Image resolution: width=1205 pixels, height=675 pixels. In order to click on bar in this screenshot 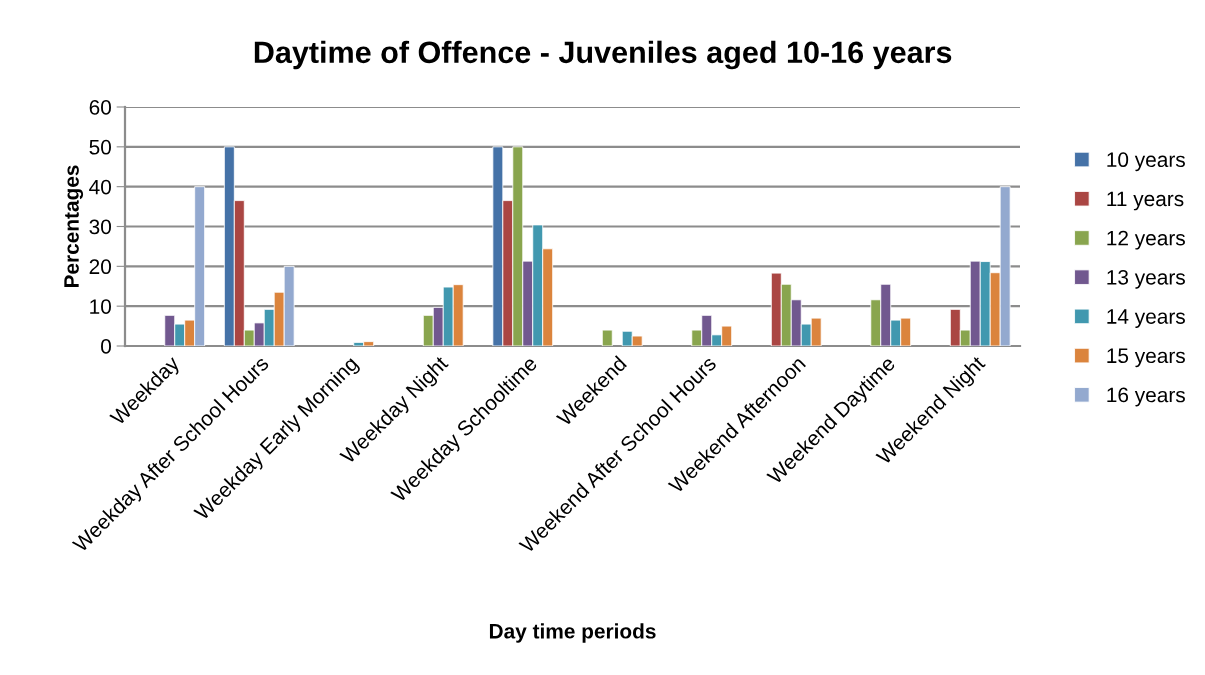, I will do `click(607, 337)`.